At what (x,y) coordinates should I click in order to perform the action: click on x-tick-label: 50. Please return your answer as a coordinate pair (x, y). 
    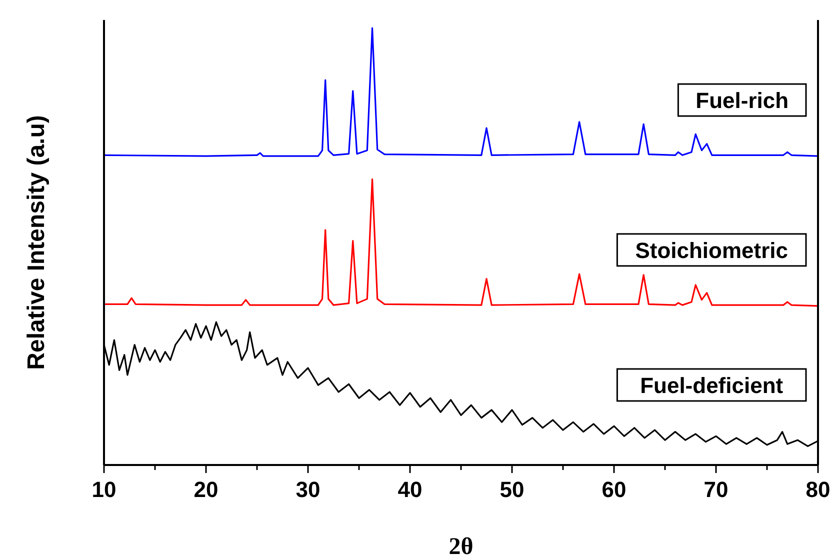
    Looking at the image, I should click on (512, 489).